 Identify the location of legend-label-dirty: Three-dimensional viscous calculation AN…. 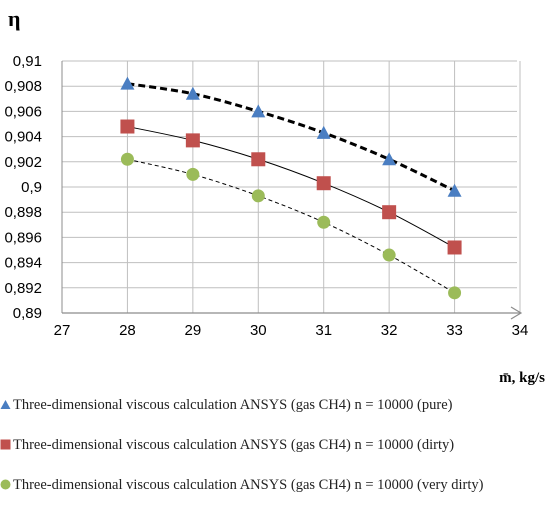
(234, 445).